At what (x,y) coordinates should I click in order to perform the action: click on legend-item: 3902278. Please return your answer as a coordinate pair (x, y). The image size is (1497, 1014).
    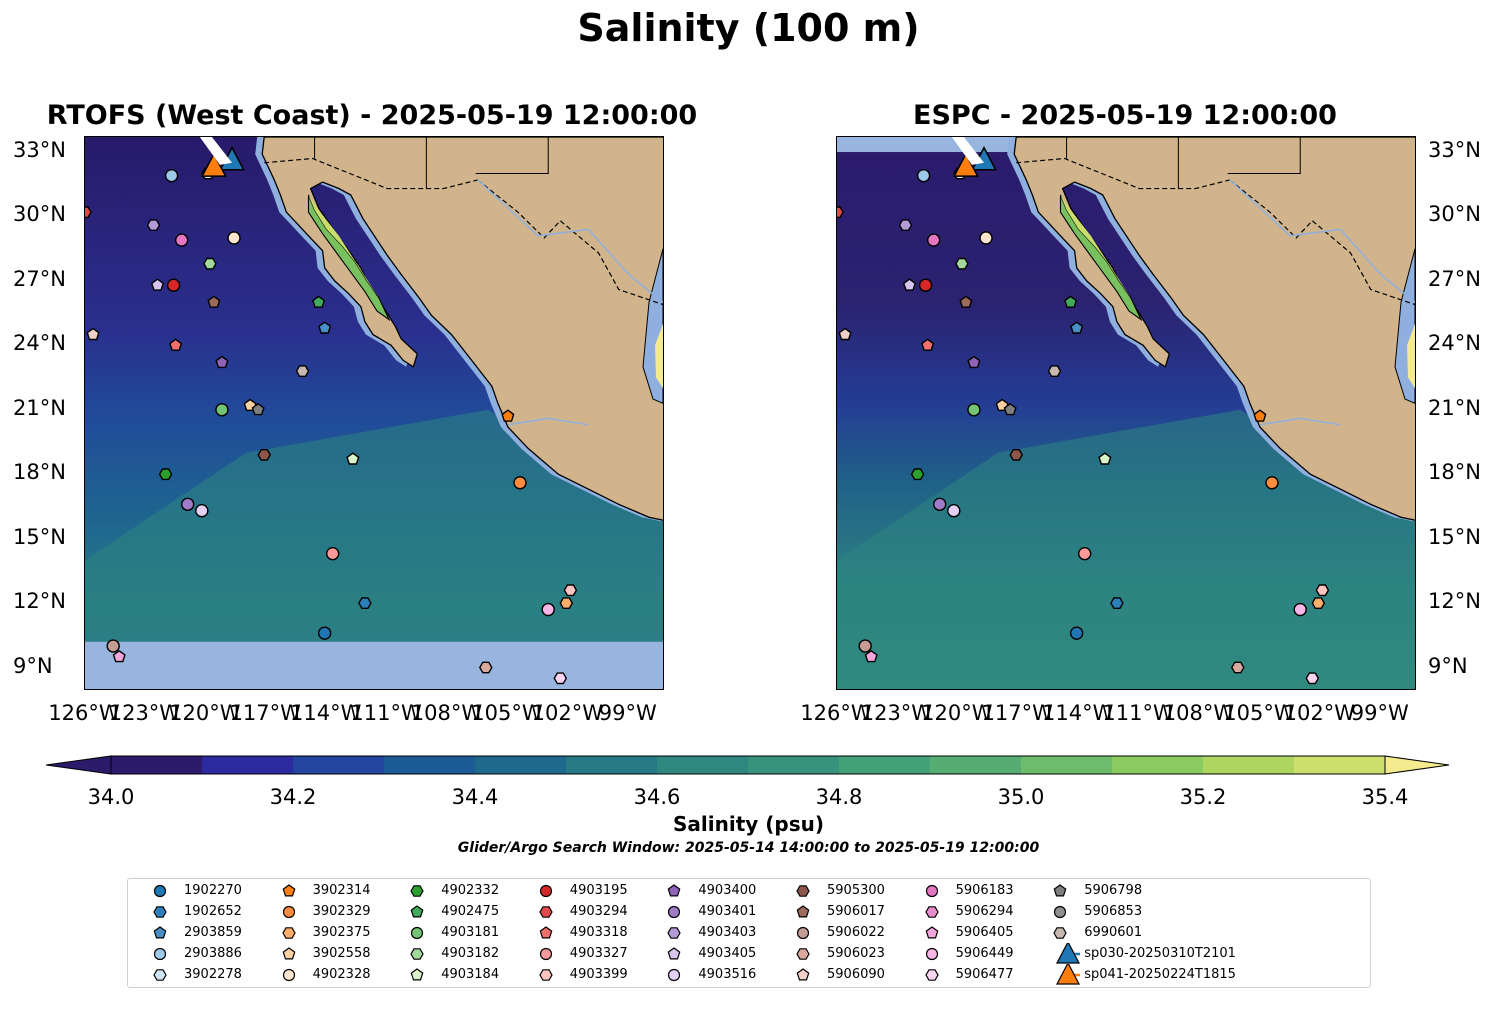
    Looking at the image, I should click on (203, 974).